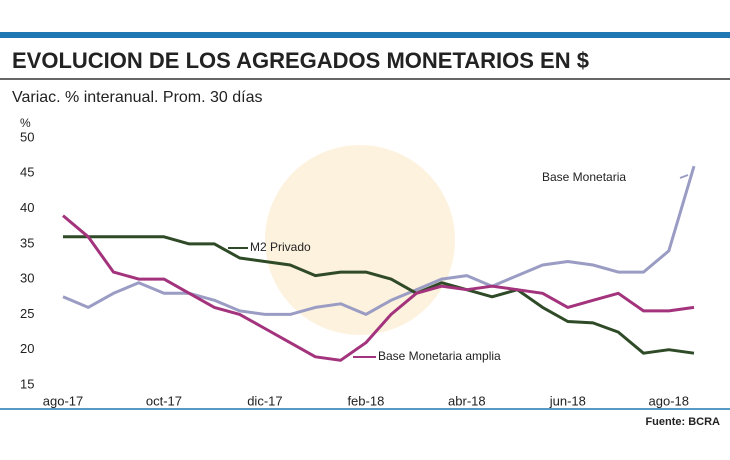 The height and width of the screenshot is (460, 730). Describe the element at coordinates (684, 176) in the screenshot. I see `label-leader` at that location.